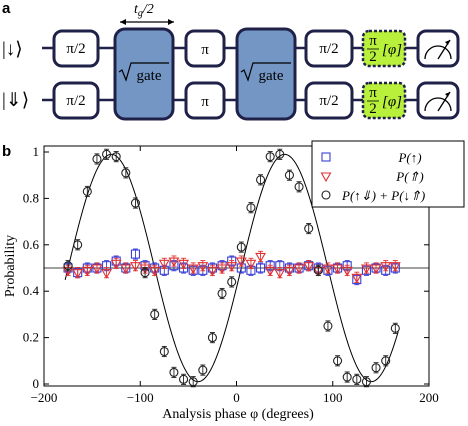 The image size is (468, 426). What do you see at coordinates (36, 383) in the screenshot?
I see `y-tick-label: 0` at bounding box center [36, 383].